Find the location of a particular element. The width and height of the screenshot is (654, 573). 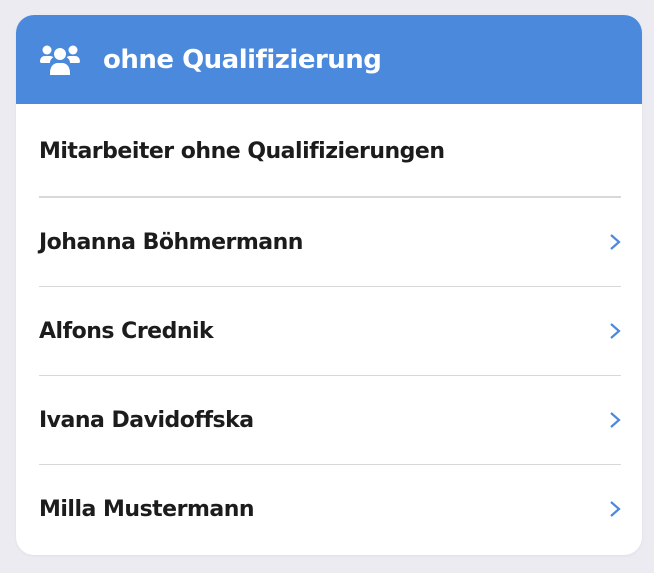

employee-name: Ivana Davidoffska is located at coordinates (146, 420).